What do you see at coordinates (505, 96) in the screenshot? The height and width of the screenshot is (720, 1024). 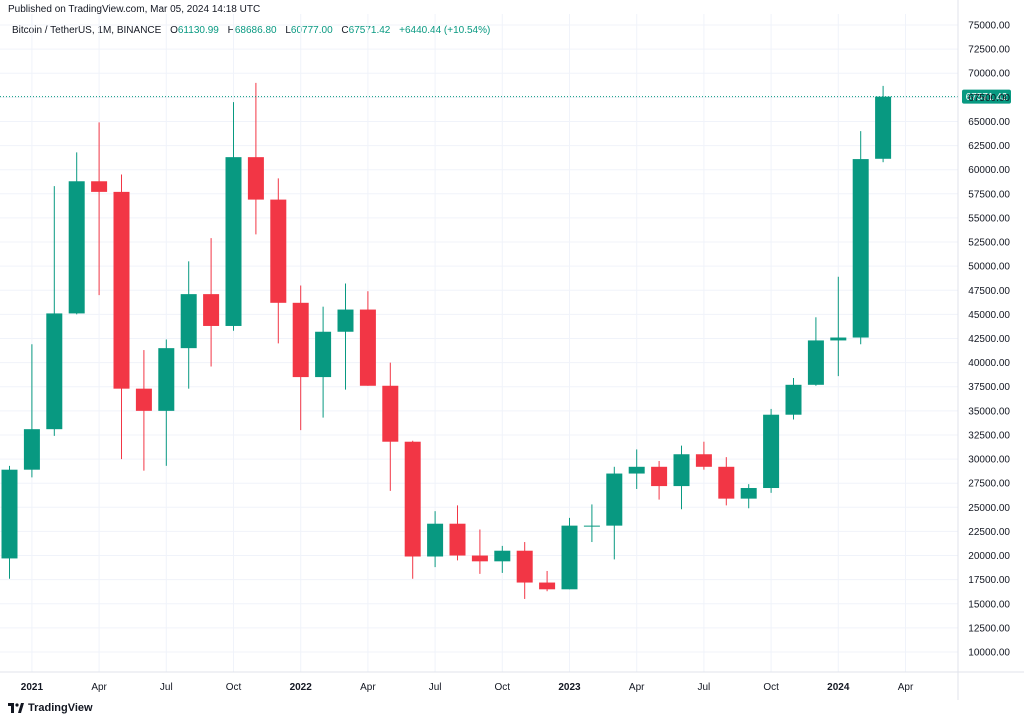 I see `last-price-line: 67571.42` at bounding box center [505, 96].